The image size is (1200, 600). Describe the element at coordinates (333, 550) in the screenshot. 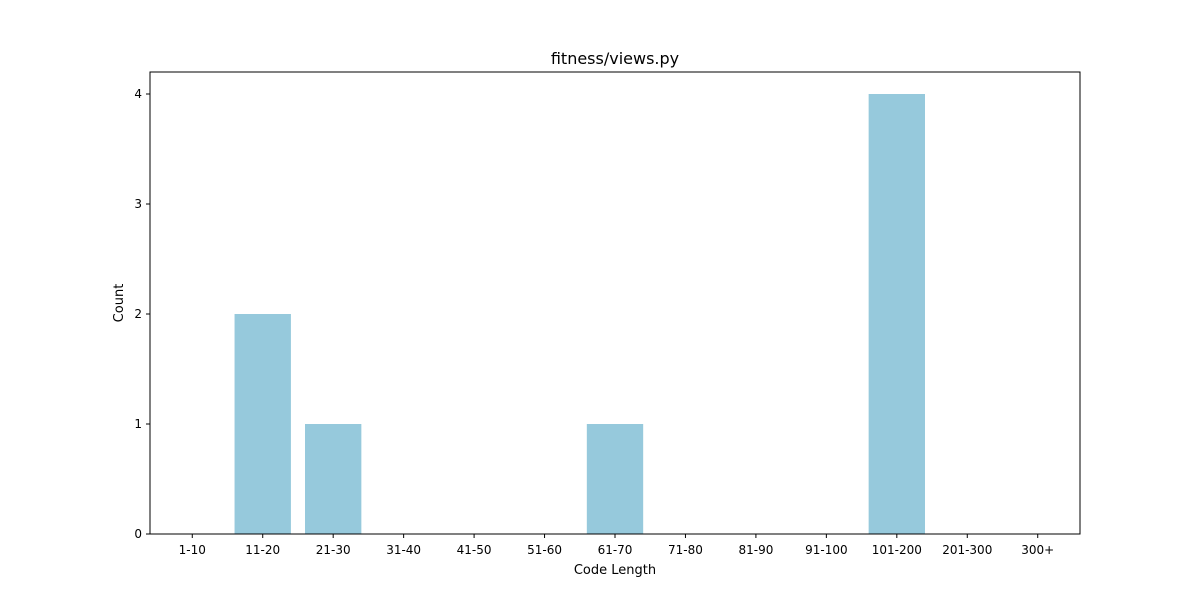

I see `x-tick-label: 21-30` at that location.